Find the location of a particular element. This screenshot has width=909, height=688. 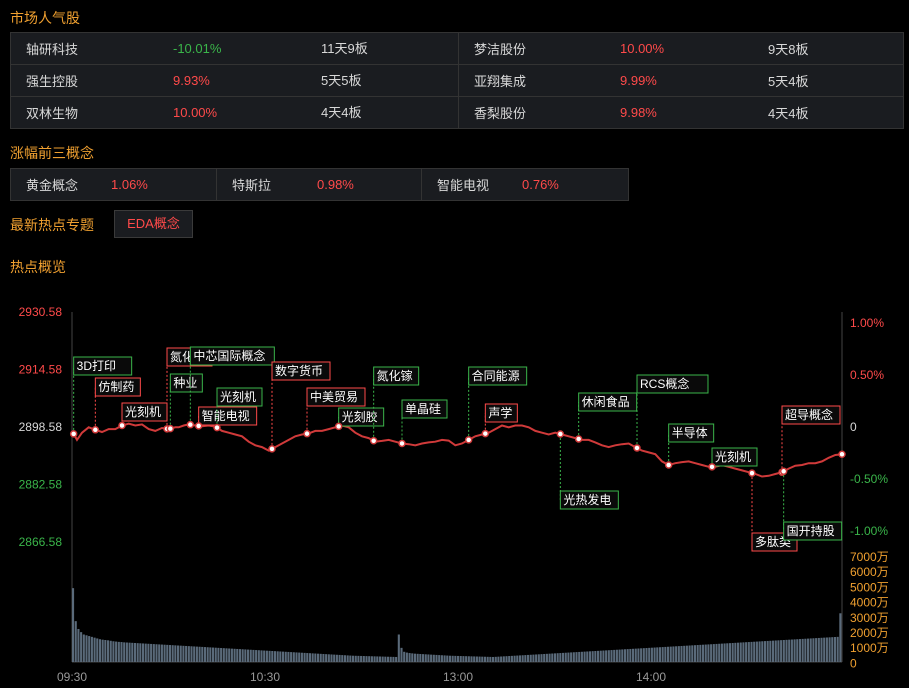

table-row: 双林生物 10.00% 4天4板 香梨股份 9.98% 4天4板 is located at coordinates (457, 112).